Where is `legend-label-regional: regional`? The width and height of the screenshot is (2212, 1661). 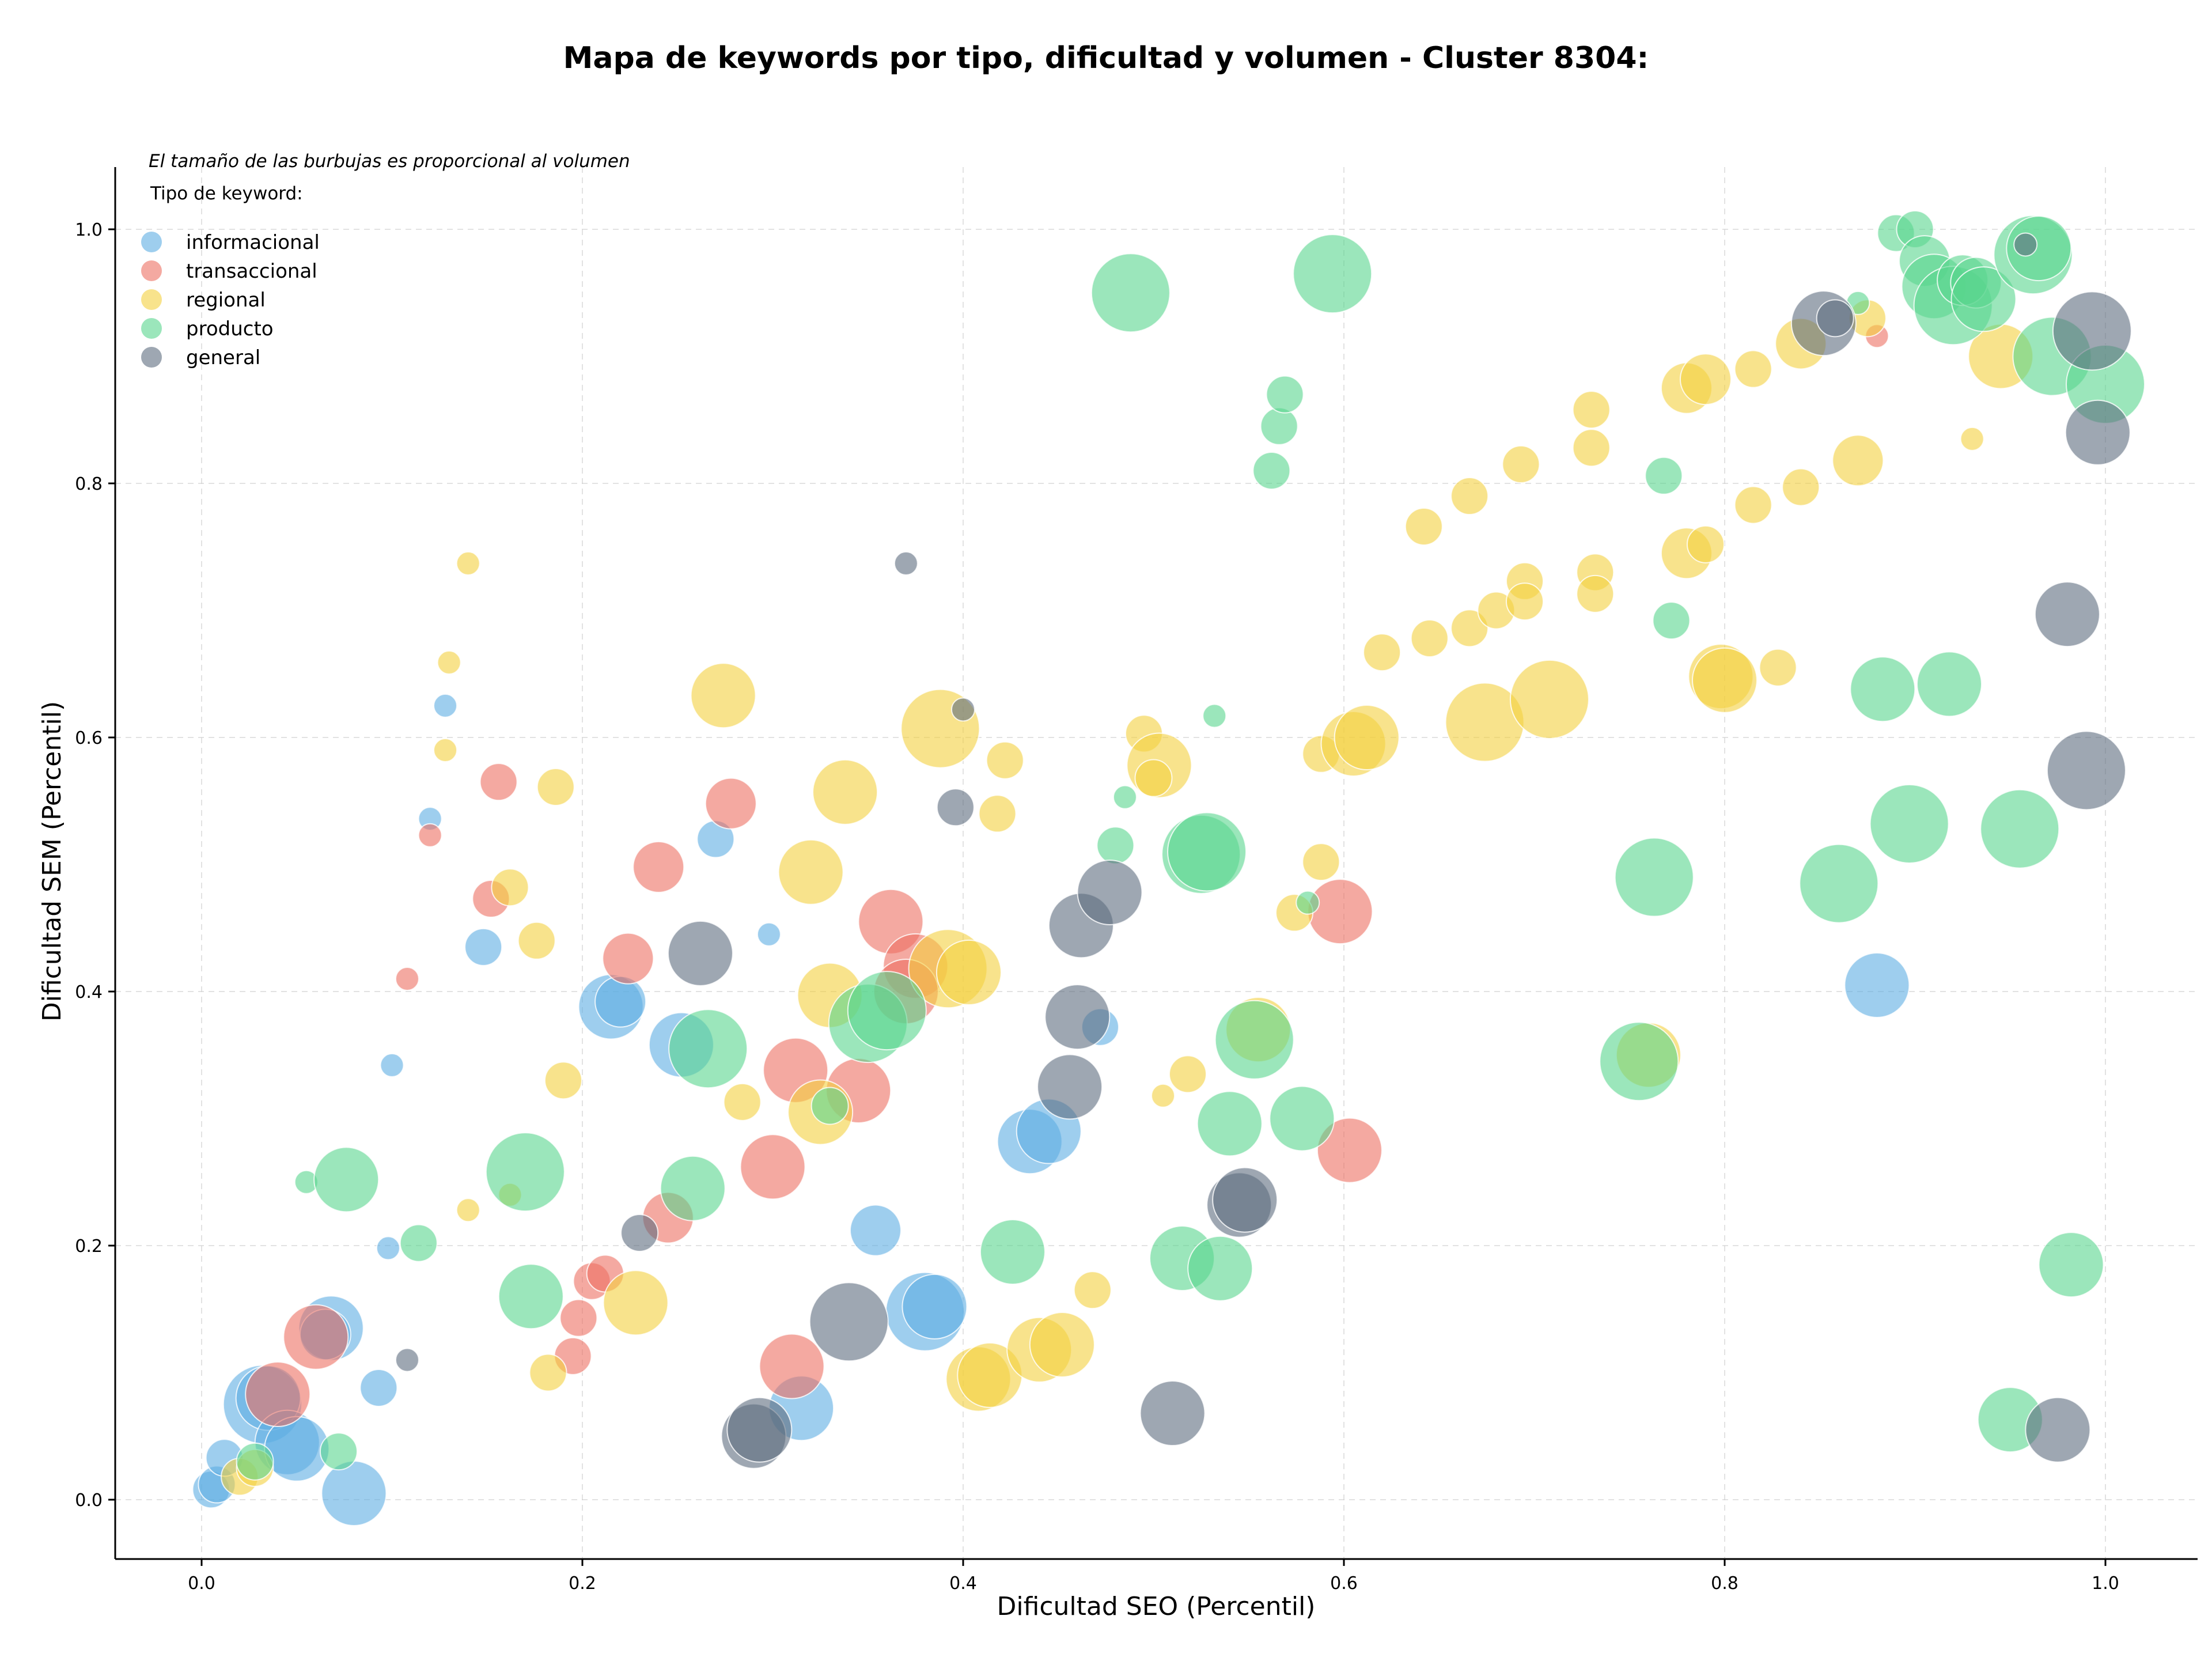 legend-label-regional: regional is located at coordinates (226, 300).